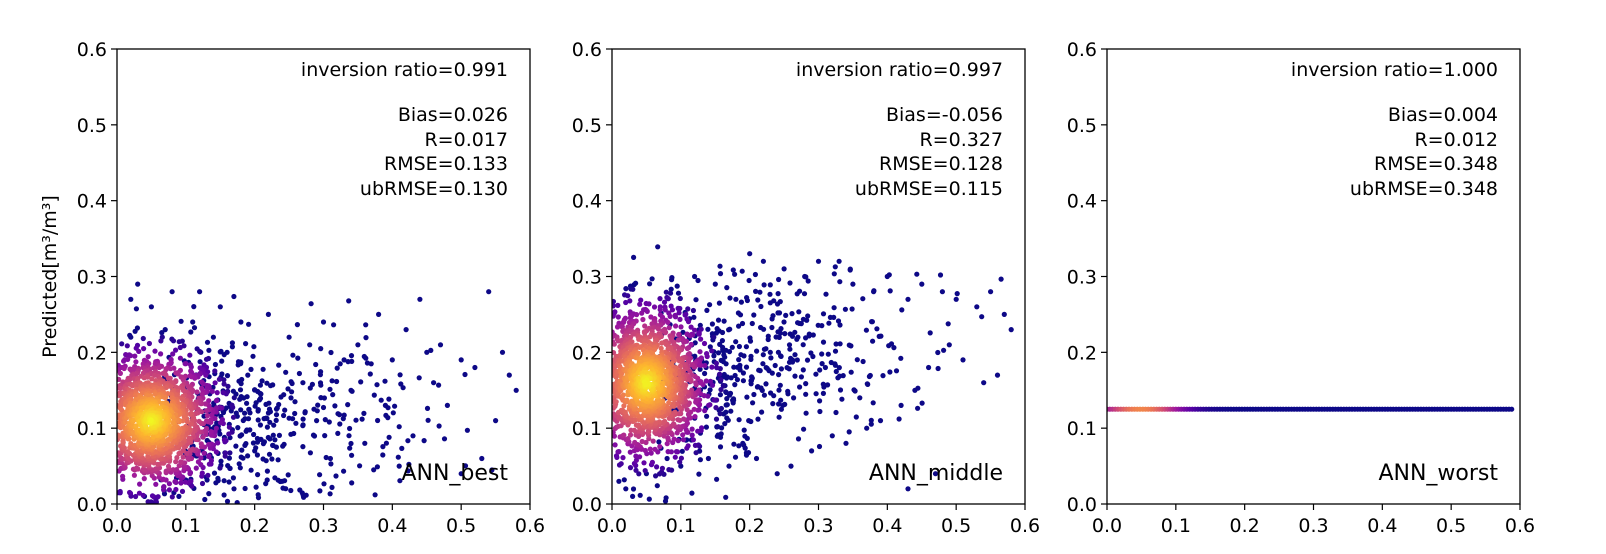 Image resolution: width=1606 pixels, height=554 pixels. Describe the element at coordinates (1456, 140) in the screenshot. I see `stat-text: R=0.012` at that location.